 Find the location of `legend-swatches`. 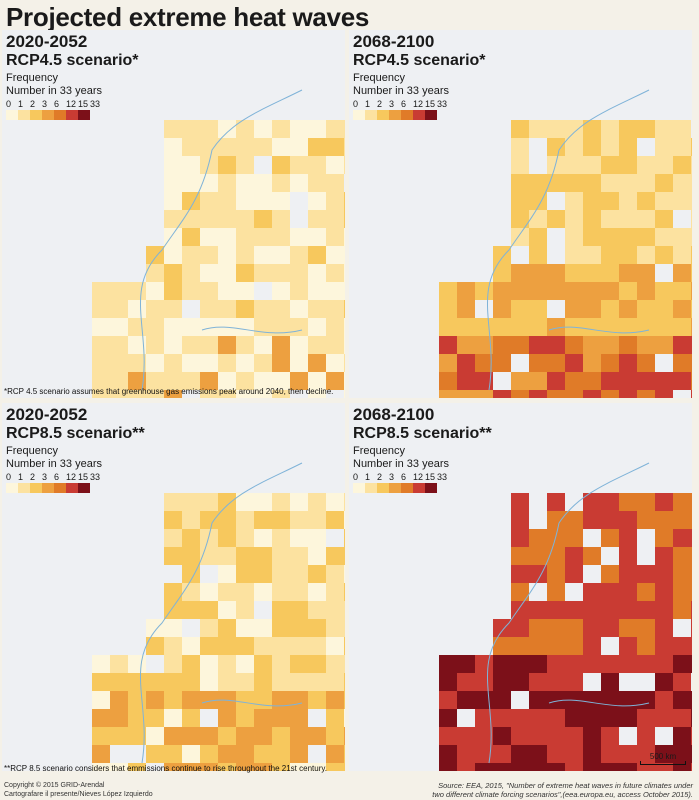

legend-swatches is located at coordinates (72, 115).